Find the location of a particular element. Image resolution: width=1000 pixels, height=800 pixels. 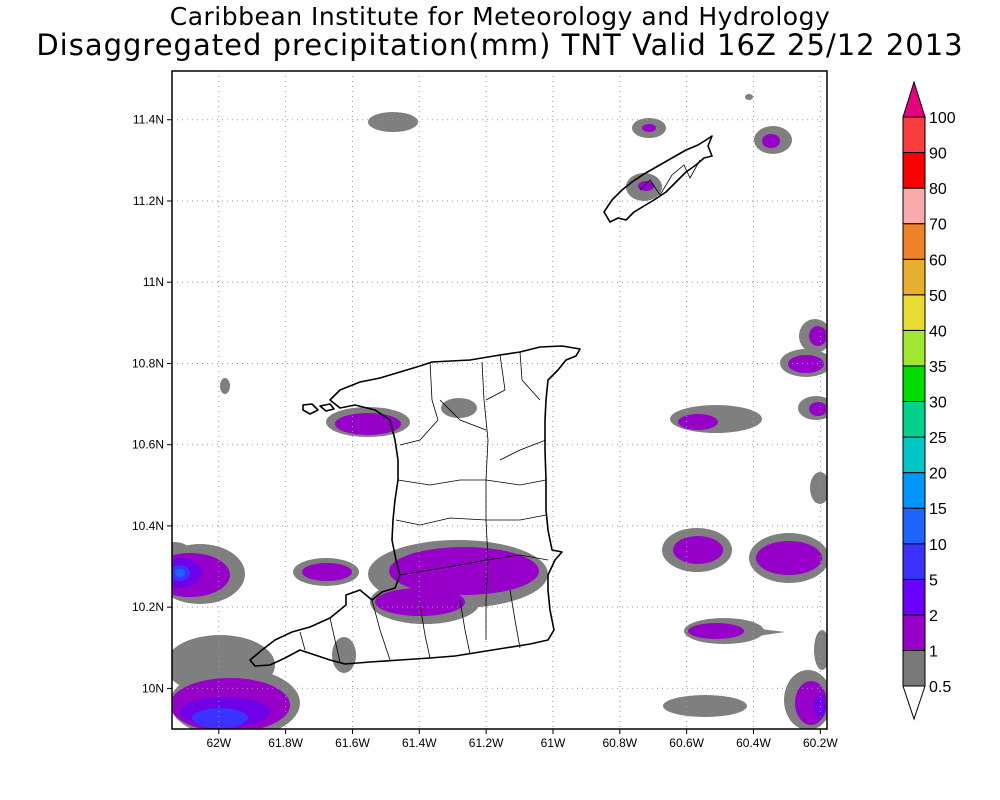

colorbar-label: 60 is located at coordinates (938, 260).